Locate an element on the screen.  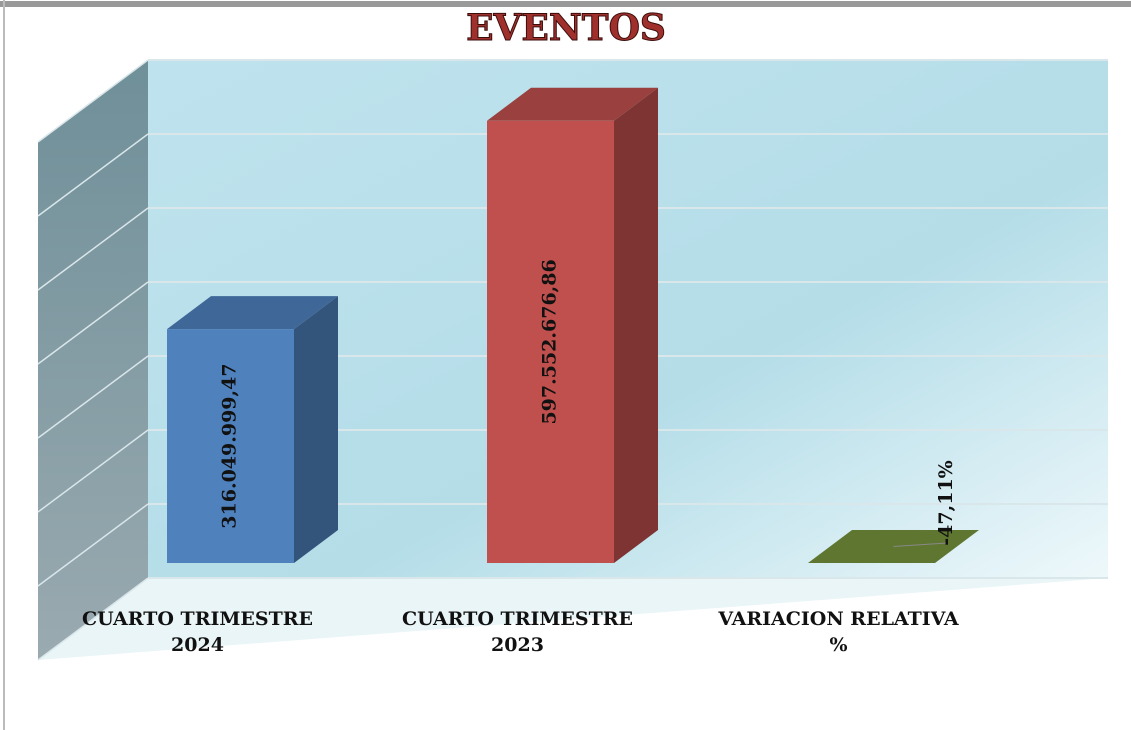
leader-line is located at coordinates (920, 544).